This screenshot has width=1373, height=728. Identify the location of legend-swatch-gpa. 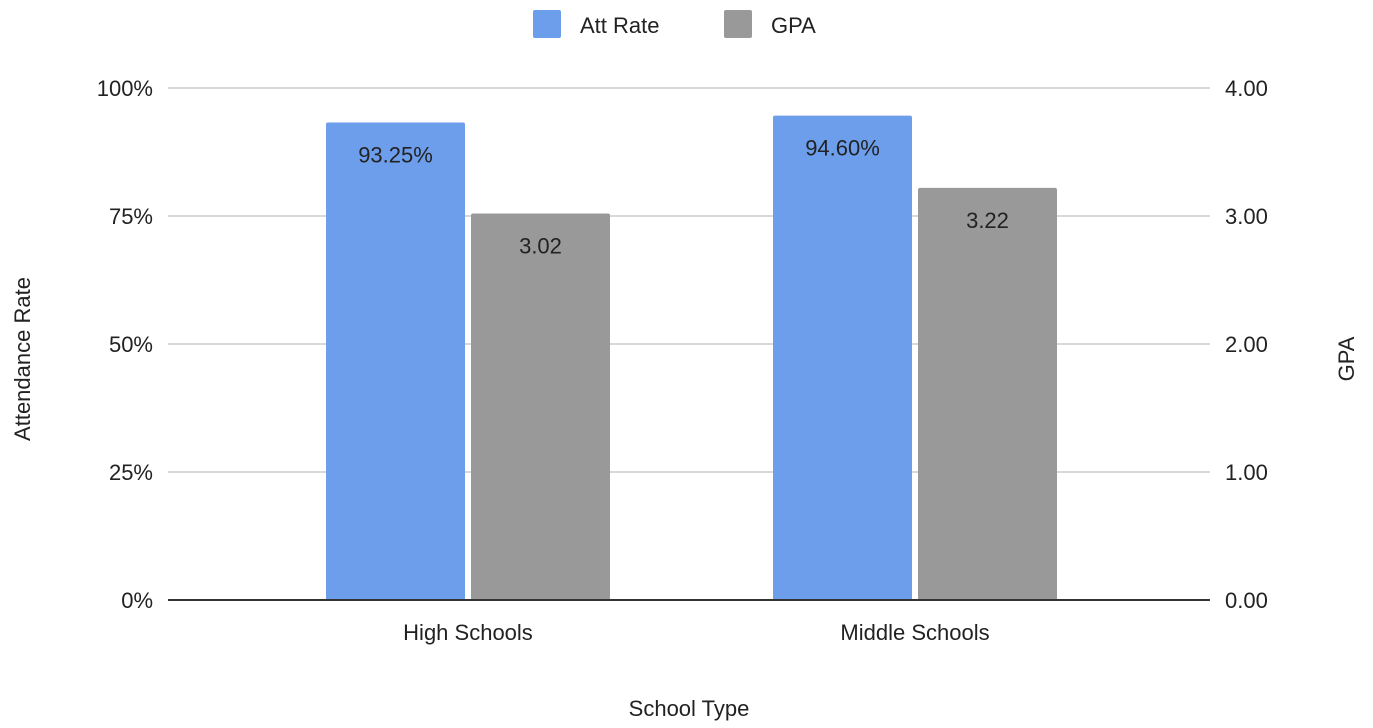
(738, 24).